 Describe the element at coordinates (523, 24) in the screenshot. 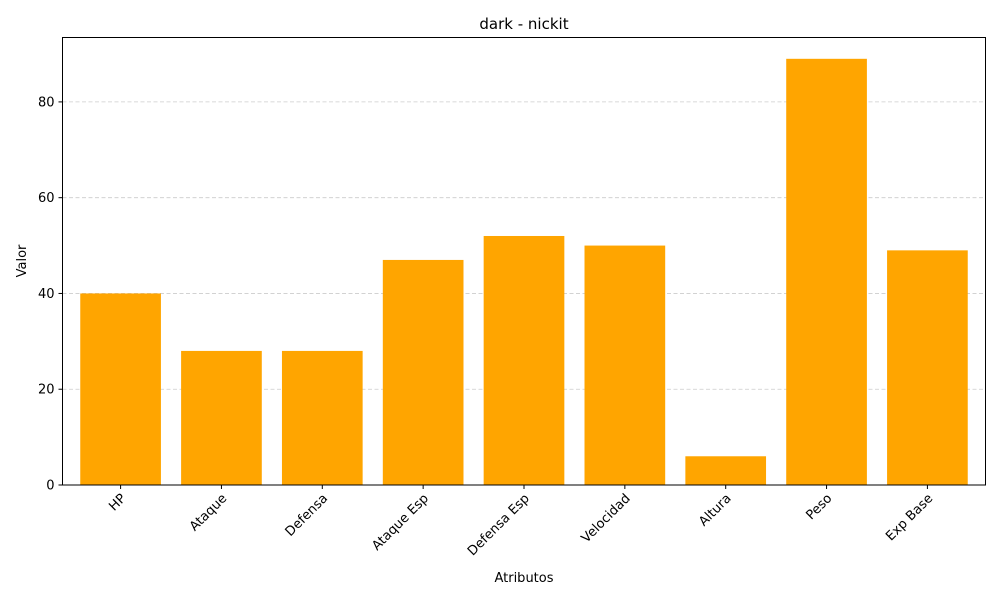

I see `chart-title: dark - nickit` at that location.